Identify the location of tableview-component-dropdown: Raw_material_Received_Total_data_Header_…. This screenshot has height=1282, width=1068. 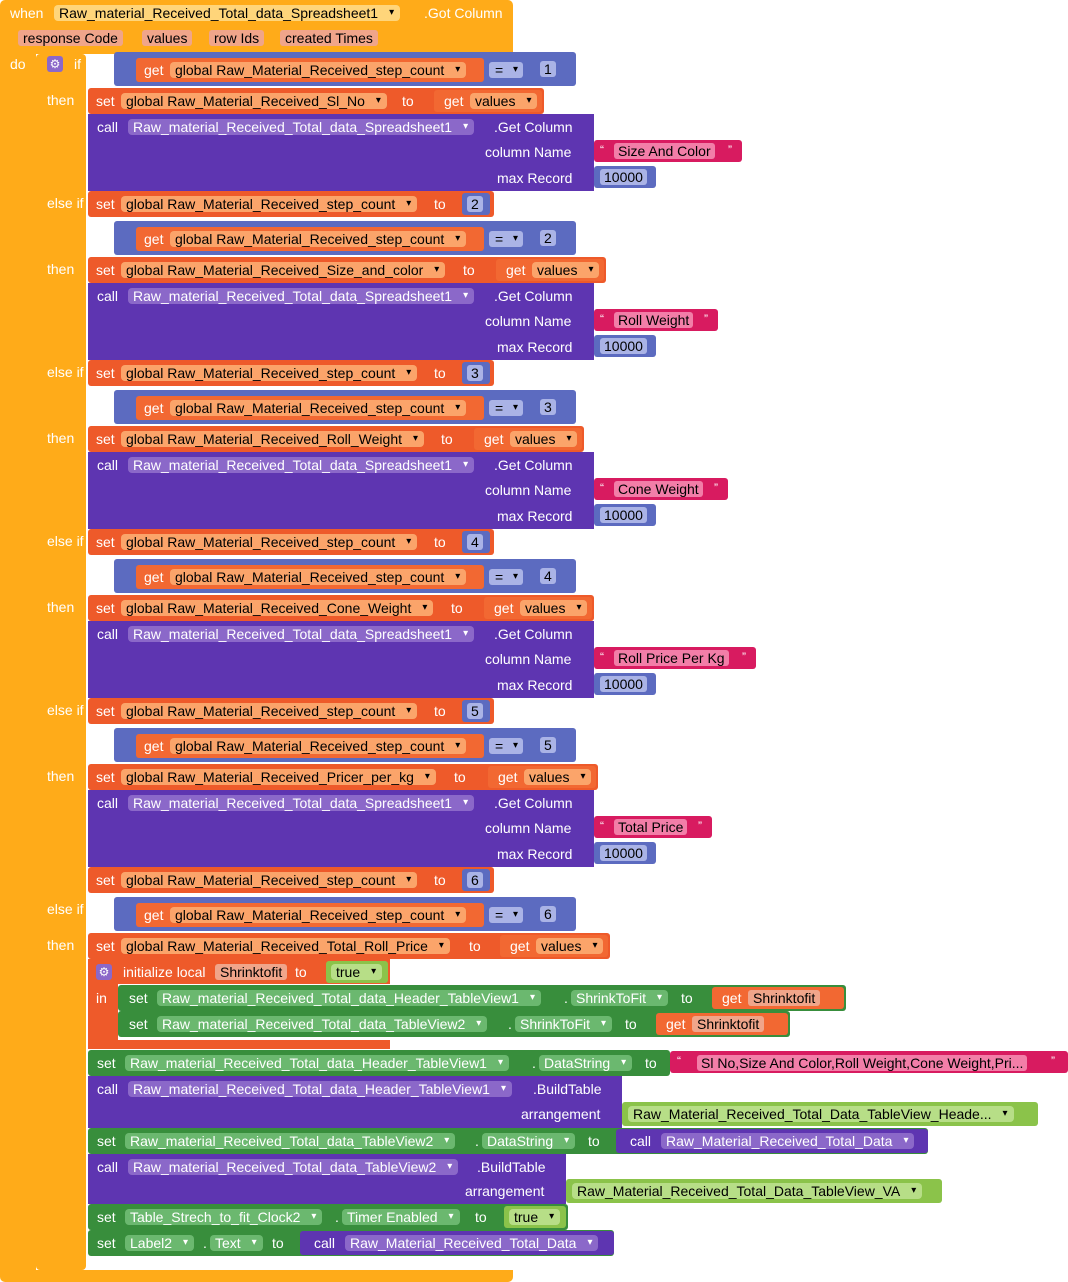
(320, 1089).